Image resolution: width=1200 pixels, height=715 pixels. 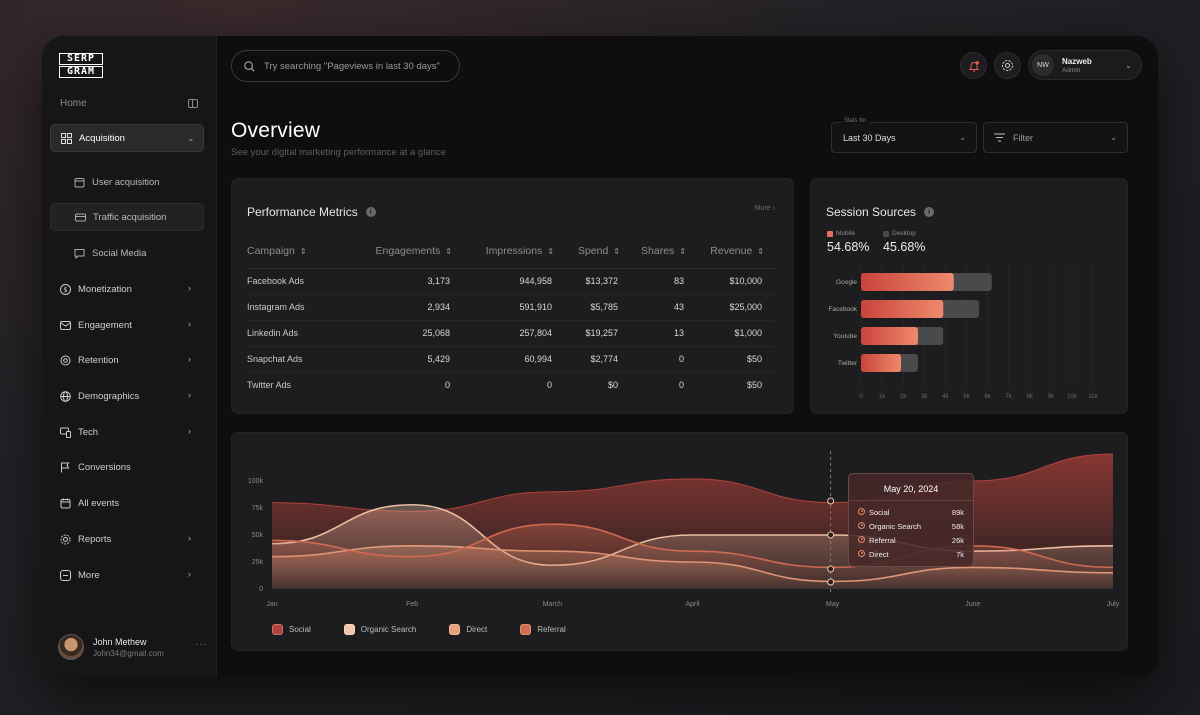 I want to click on metric-cell: $0, so click(x=612, y=385).